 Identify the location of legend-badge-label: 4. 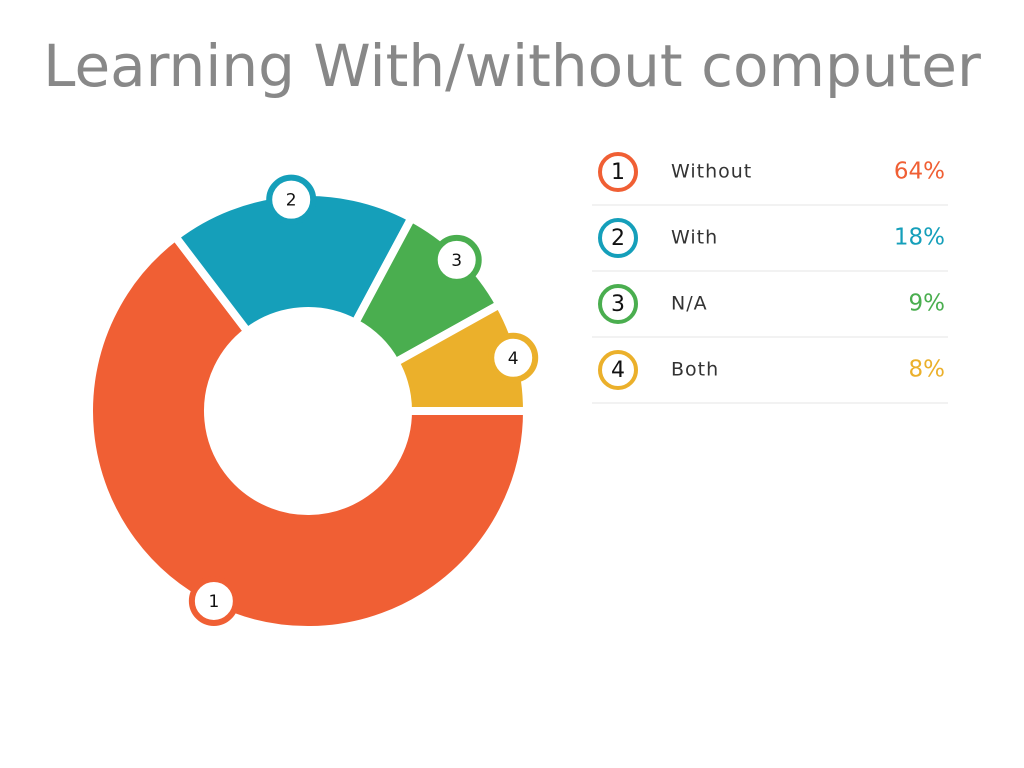
(618, 370).